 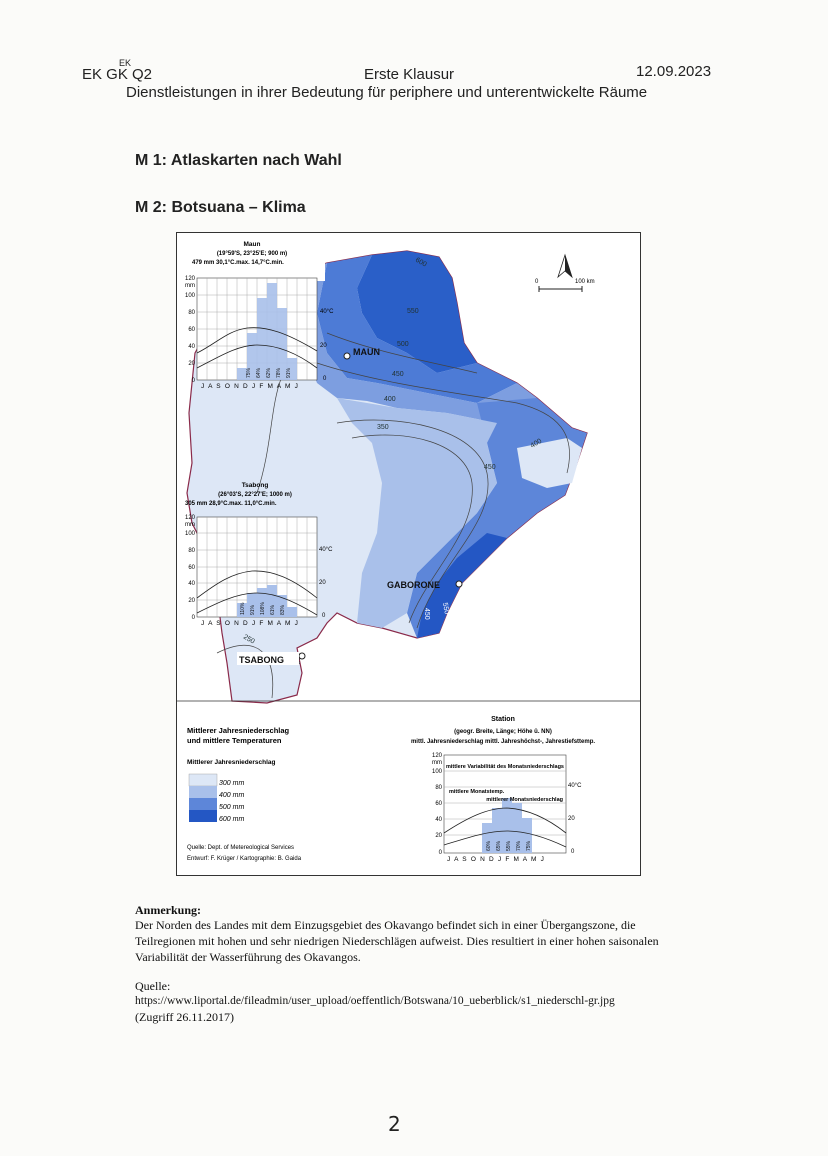 What do you see at coordinates (585, 282) in the screenshot?
I see `scale-label: 100 km` at bounding box center [585, 282].